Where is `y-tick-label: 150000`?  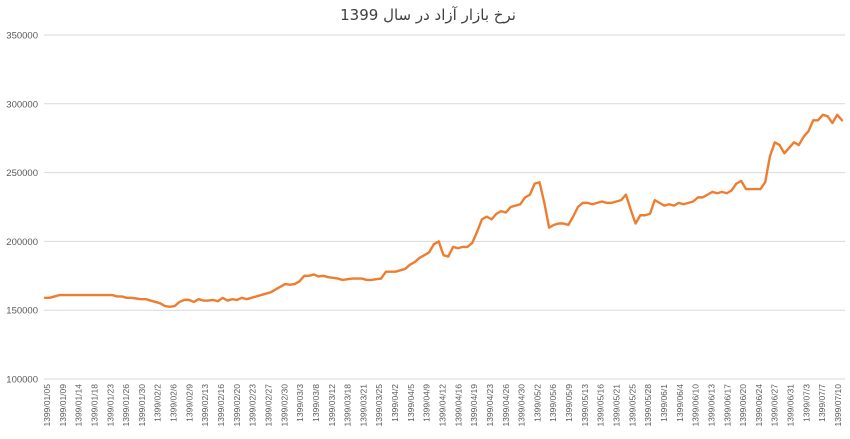 y-tick-label: 150000 is located at coordinates (22, 311).